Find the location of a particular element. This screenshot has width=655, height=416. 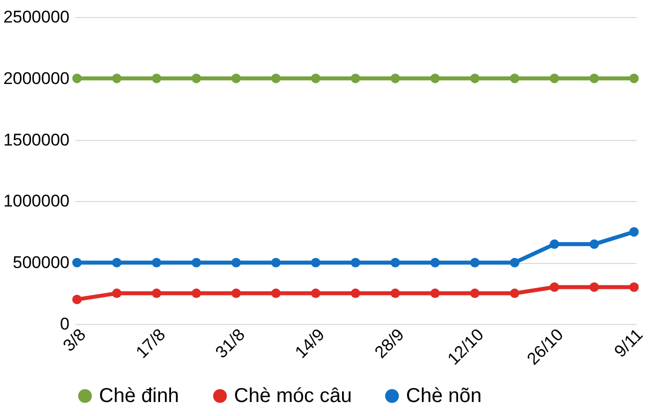

y-tick-label: 2500000 is located at coordinates (36, 17).